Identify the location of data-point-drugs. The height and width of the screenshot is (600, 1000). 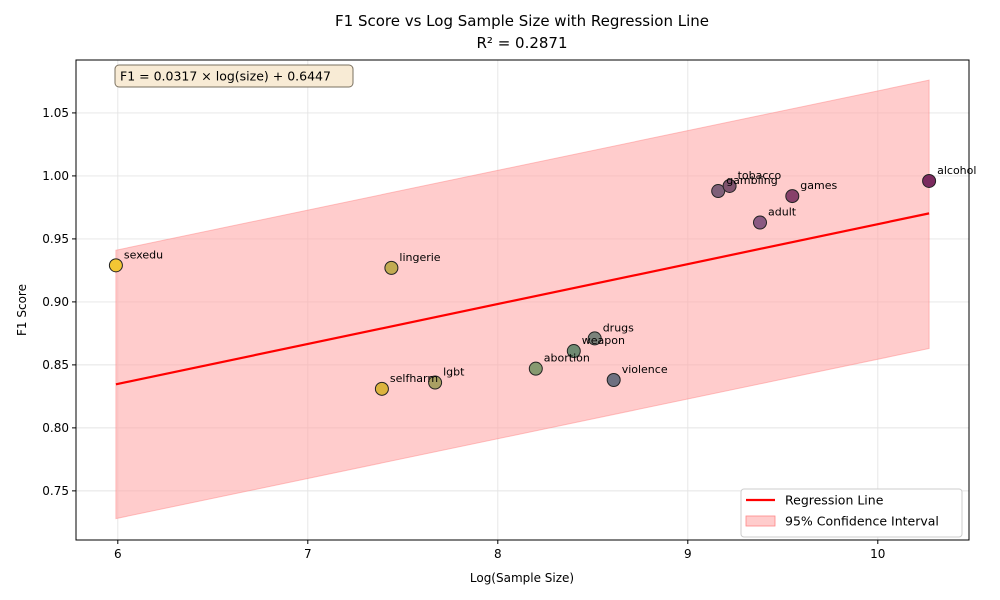
(594, 338).